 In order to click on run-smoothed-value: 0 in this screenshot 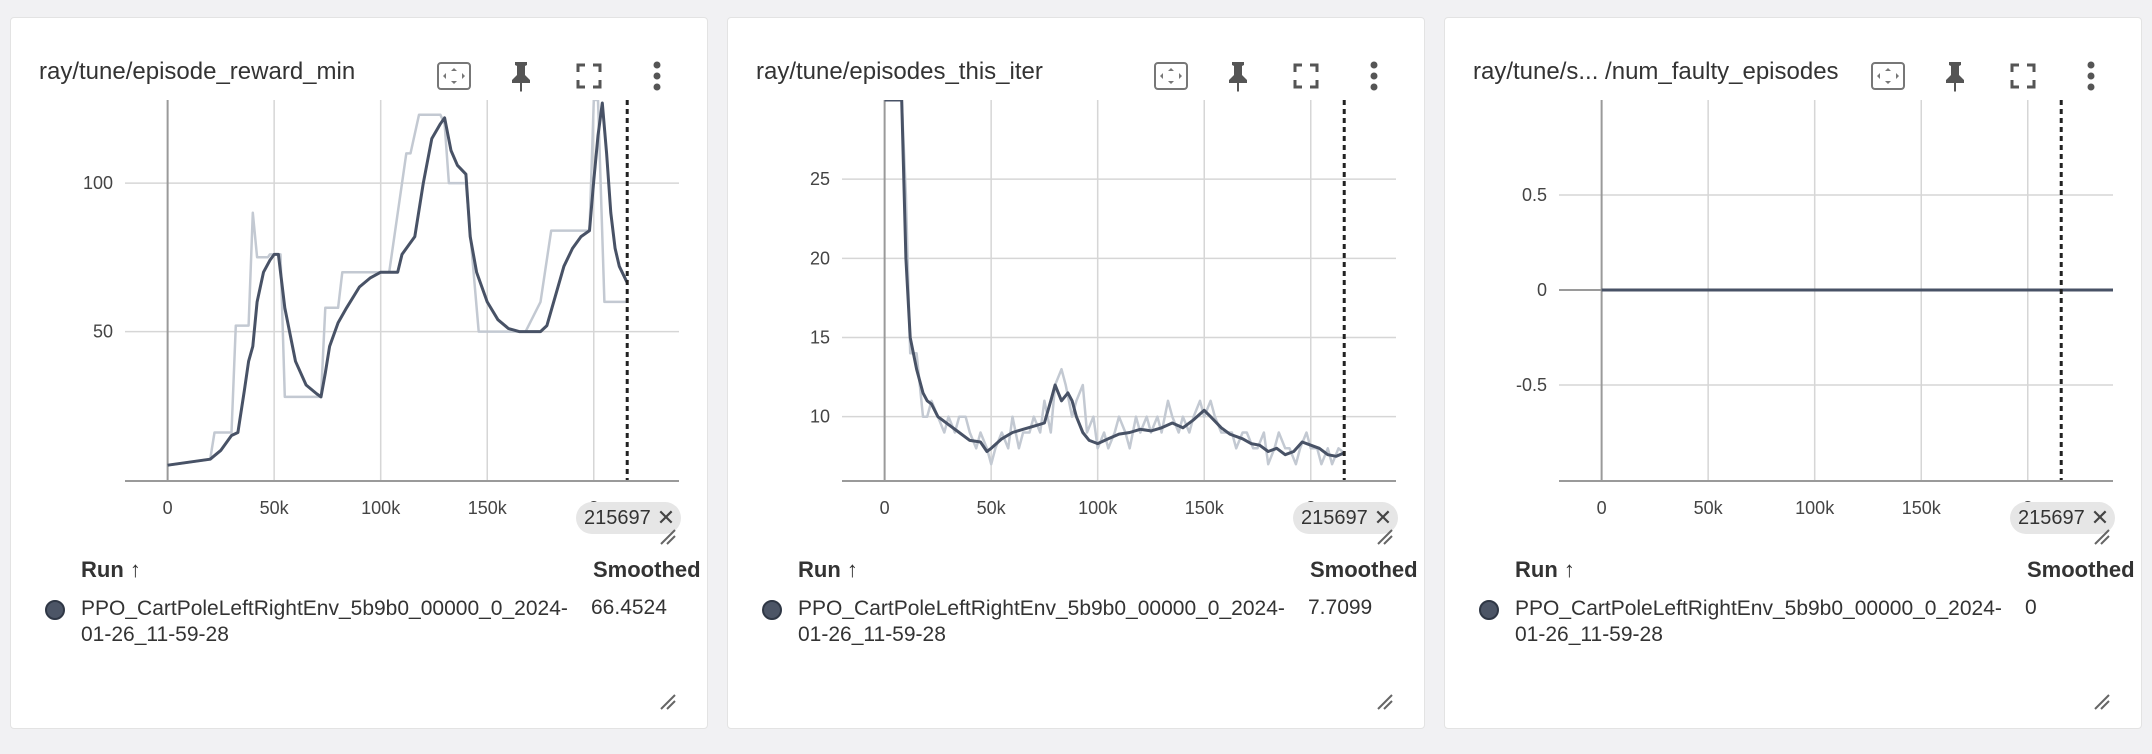, I will do `click(2031, 607)`.